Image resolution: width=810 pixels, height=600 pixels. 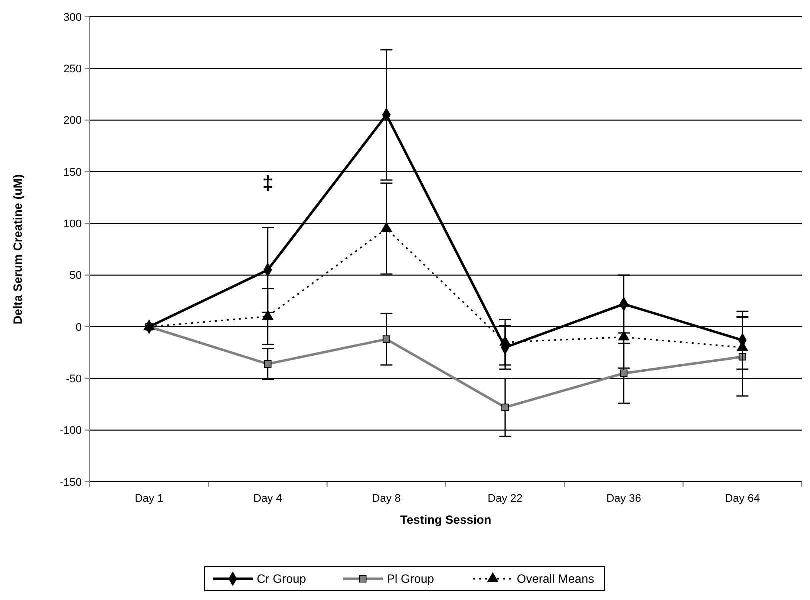 I want to click on y-tick-label: 250, so click(x=73, y=70).